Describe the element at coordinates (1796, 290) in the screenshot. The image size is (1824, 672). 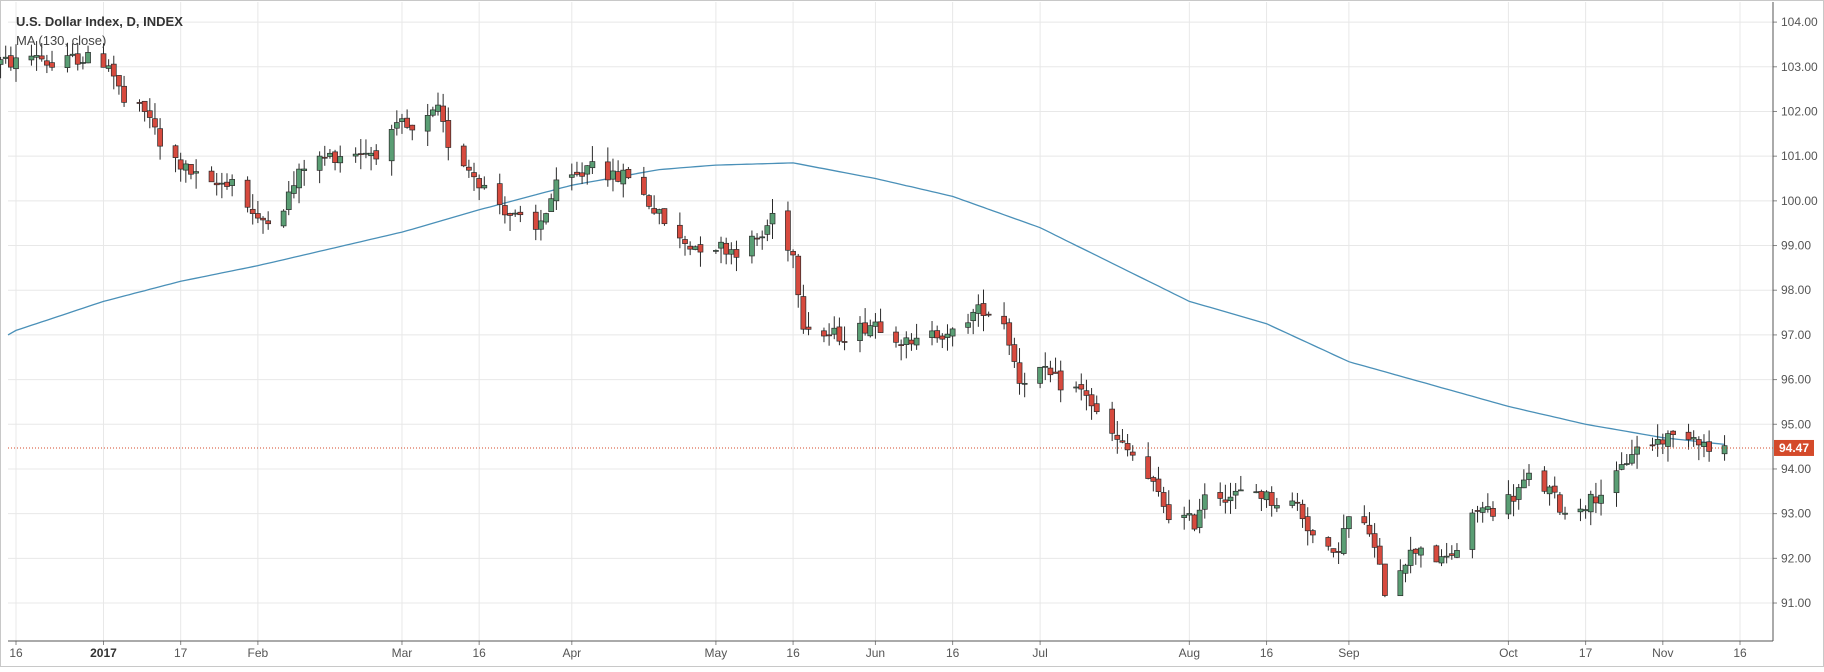
I see `y-tick-label: 98.00` at that location.